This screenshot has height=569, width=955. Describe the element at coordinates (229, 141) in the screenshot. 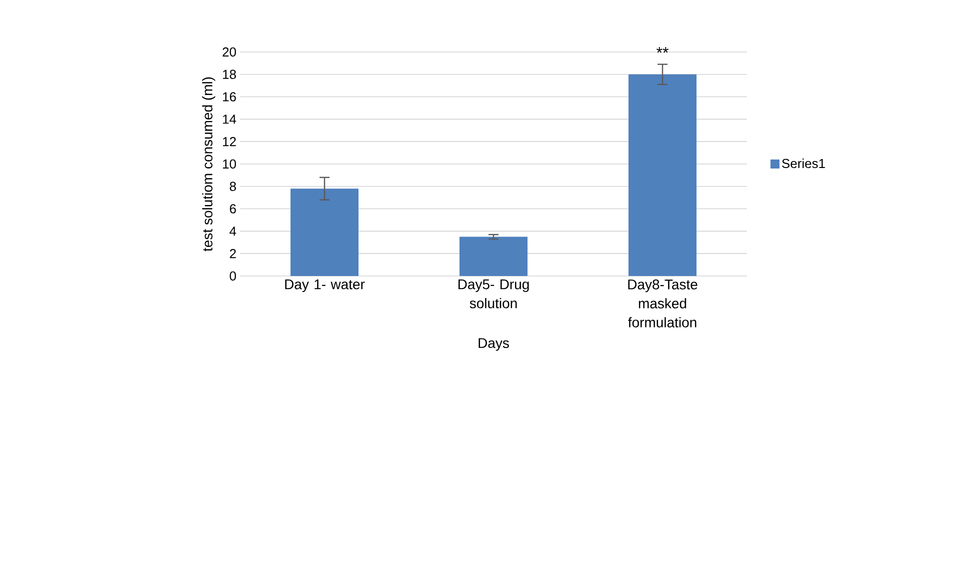

I see `y-tick-label: 12` at that location.